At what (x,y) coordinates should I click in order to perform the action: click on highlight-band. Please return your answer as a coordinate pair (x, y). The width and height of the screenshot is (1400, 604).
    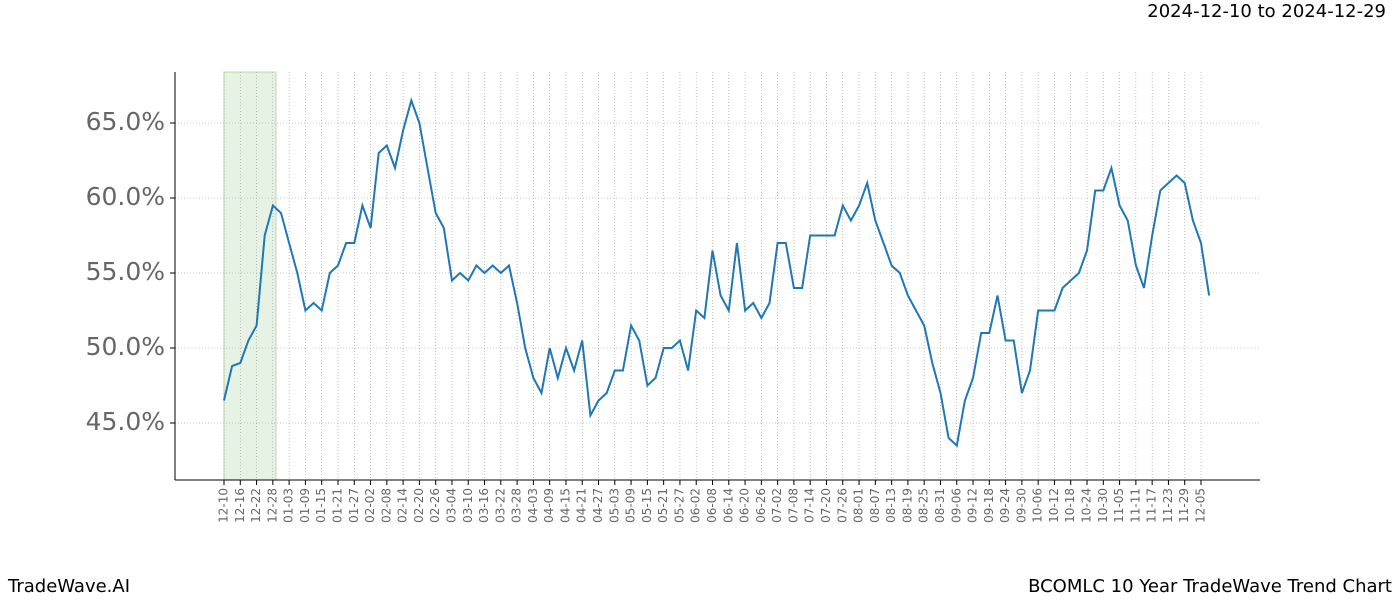
    Looking at the image, I should click on (250, 276).